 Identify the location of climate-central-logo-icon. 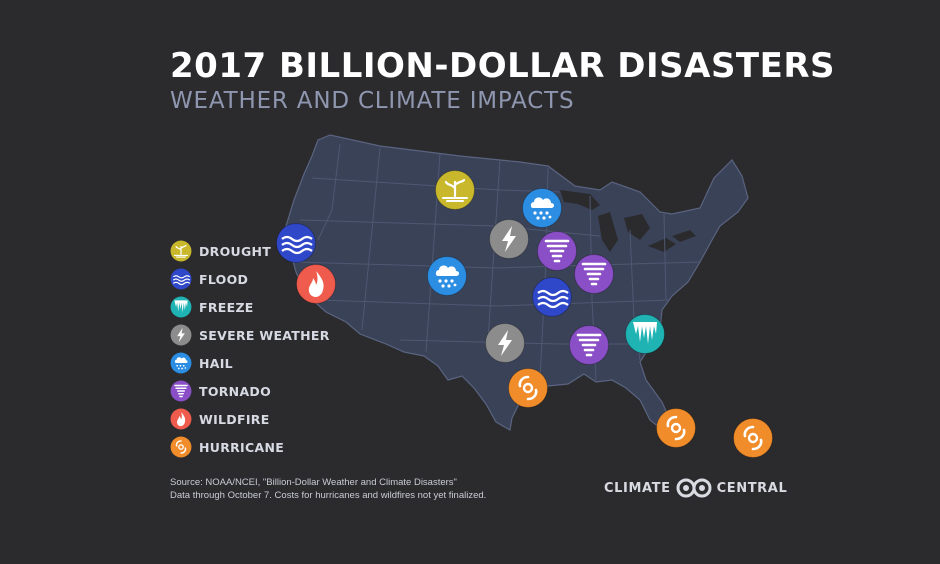
(694, 488).